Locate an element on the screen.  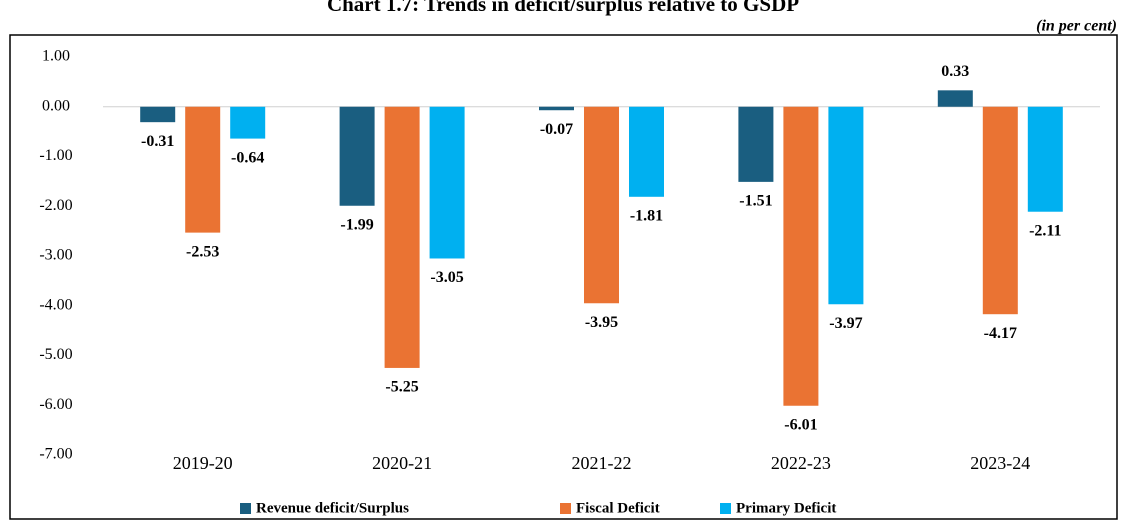
legend-label: Fiscal Deficit is located at coordinates (618, 508).